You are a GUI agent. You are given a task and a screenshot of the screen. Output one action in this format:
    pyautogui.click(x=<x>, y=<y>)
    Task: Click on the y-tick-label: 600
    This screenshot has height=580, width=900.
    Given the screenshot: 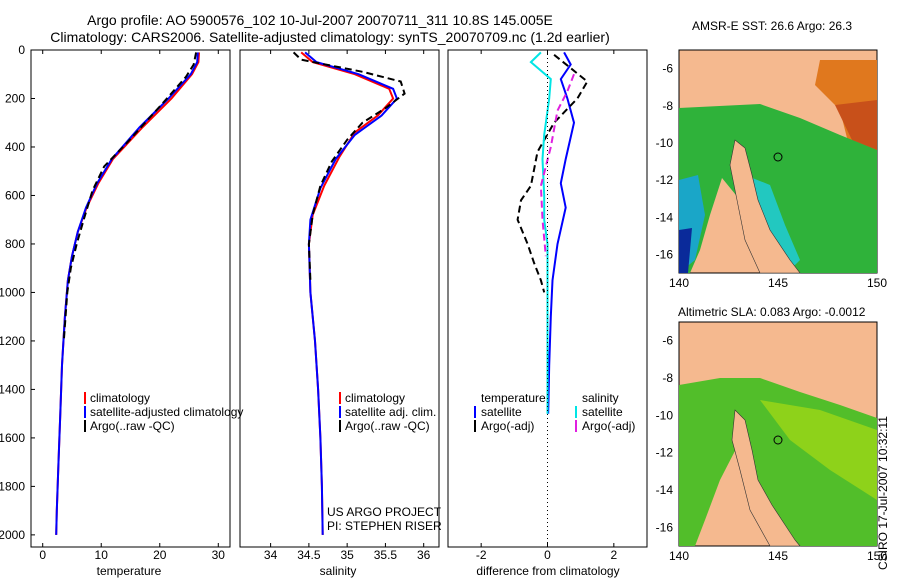 What is the action you would take?
    pyautogui.click(x=15, y=195)
    